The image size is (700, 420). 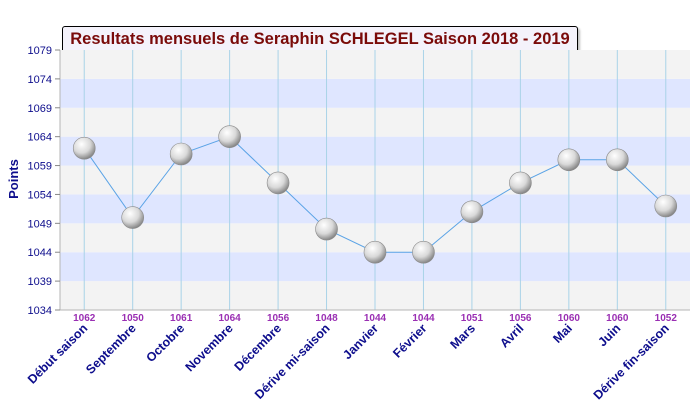 What do you see at coordinates (57, 353) in the screenshot?
I see `x-tick-label: Début saison` at bounding box center [57, 353].